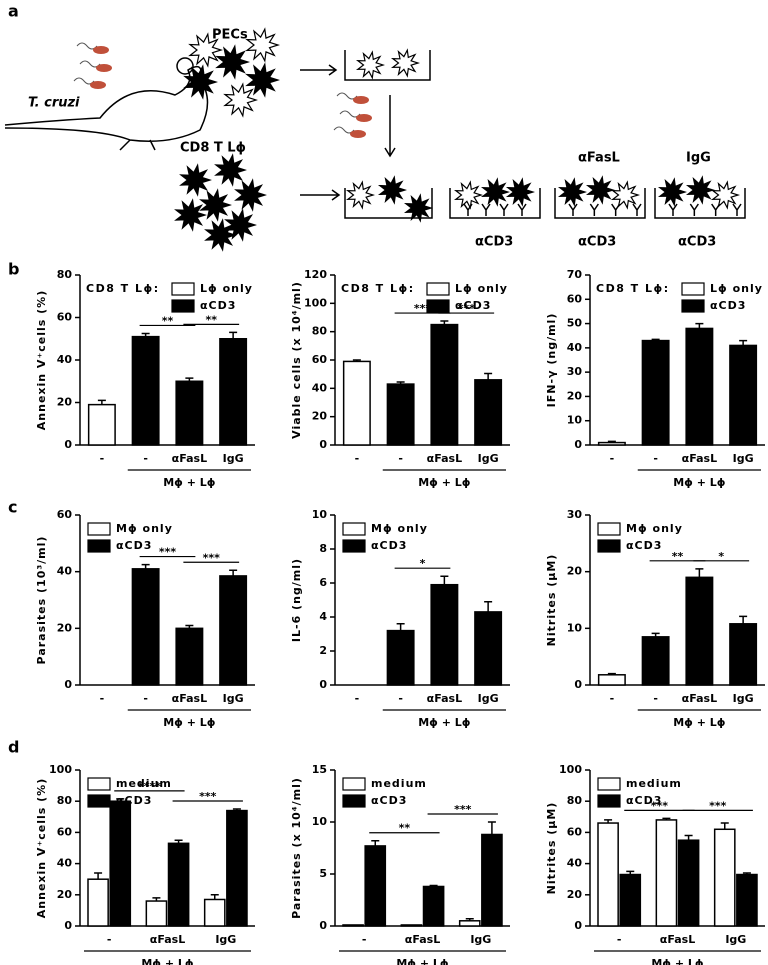  Describe the element at coordinates (575, 323) in the screenshot. I see `y-tick-label: 50` at that location.